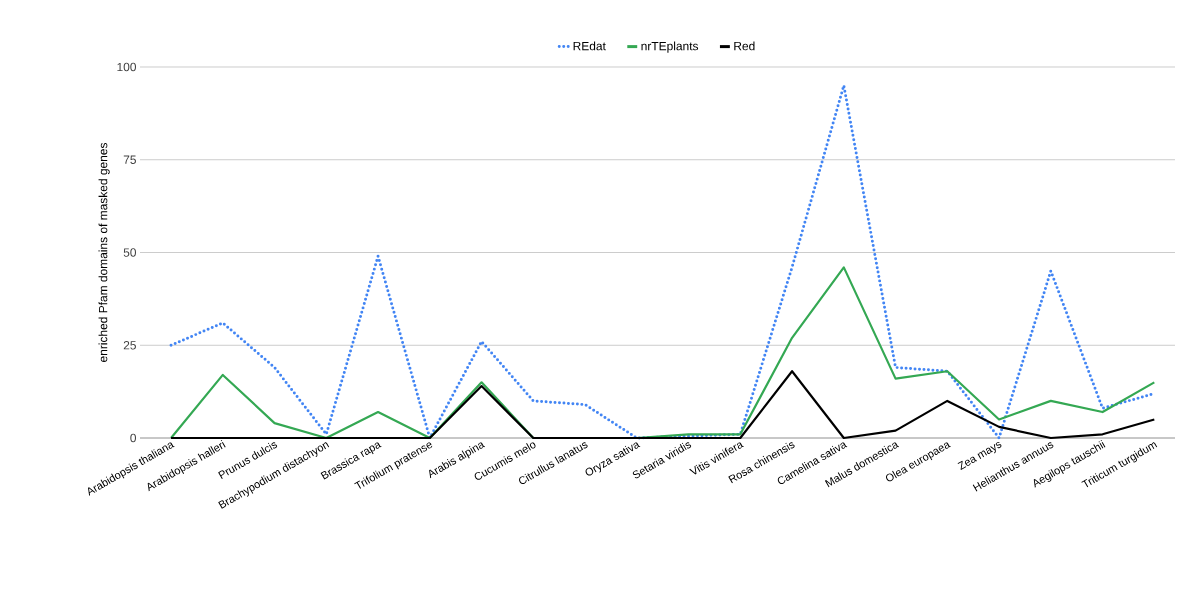 This screenshot has width=1185, height=592. I want to click on y-tick-label: 25, so click(129, 345).